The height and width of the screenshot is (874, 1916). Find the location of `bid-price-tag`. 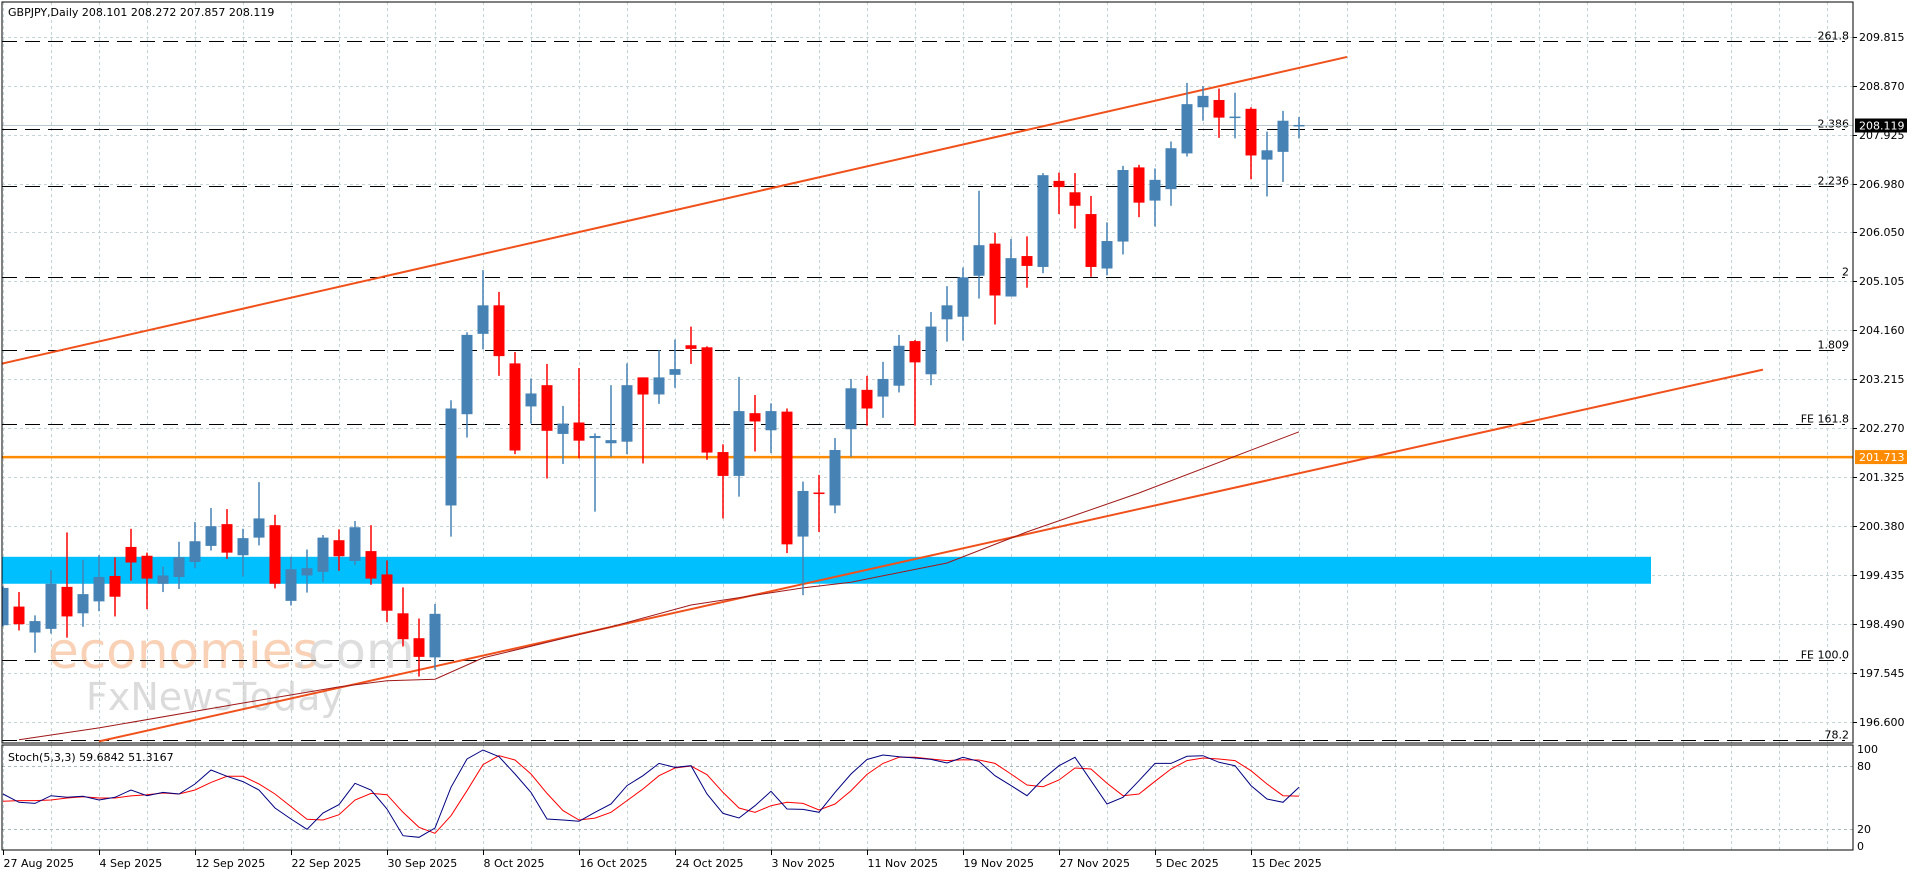

bid-price-tag is located at coordinates (1881, 125).